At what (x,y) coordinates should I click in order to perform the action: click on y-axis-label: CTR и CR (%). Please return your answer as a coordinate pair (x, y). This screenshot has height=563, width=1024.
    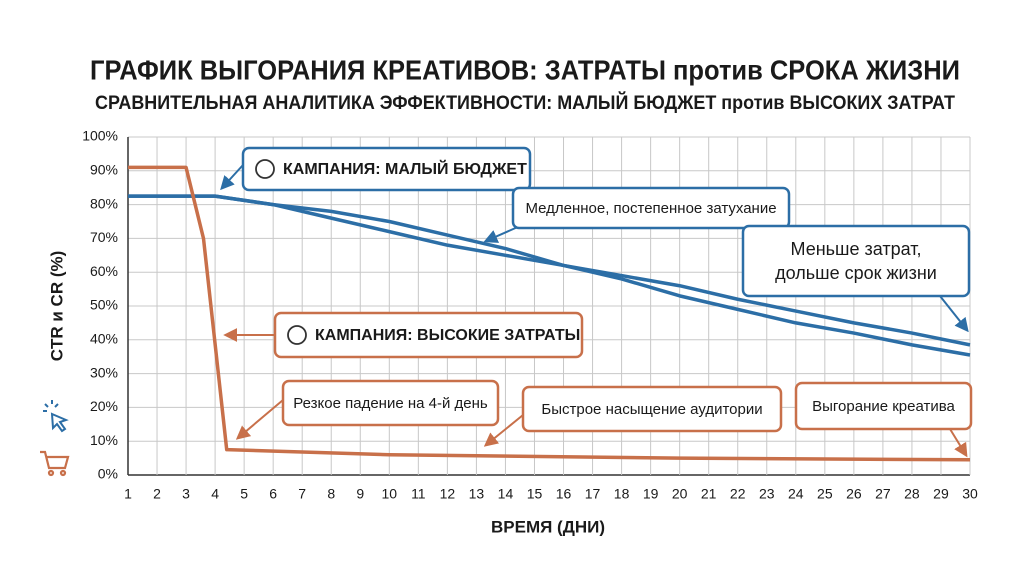
    Looking at the image, I should click on (56, 306).